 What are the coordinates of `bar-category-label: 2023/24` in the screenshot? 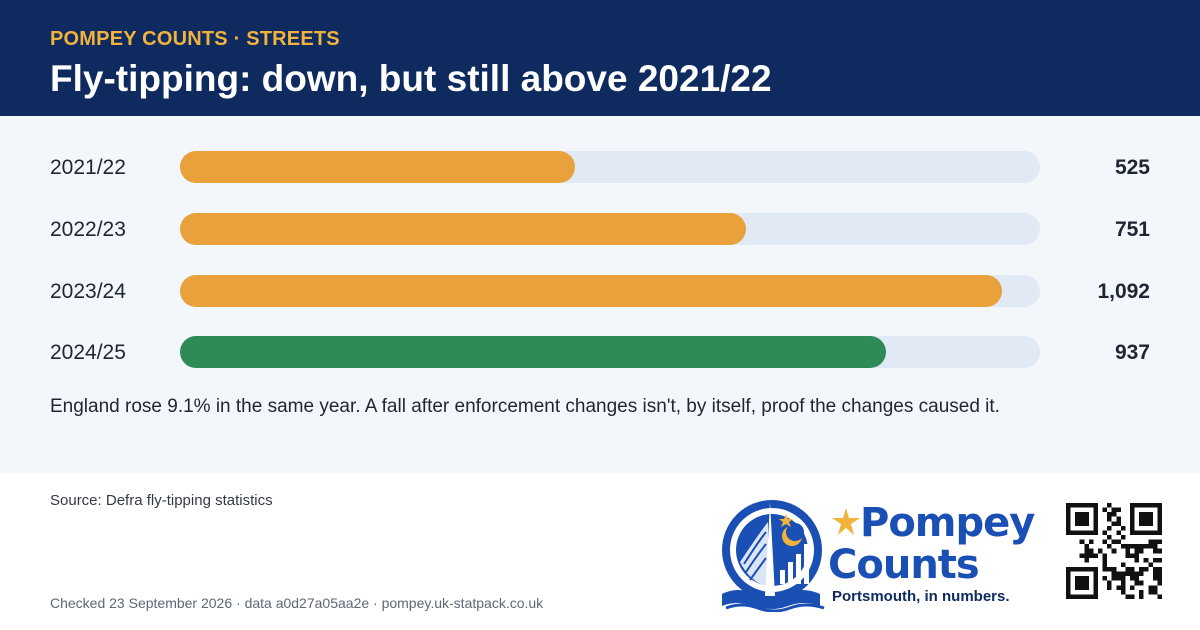 It's located at (88, 291).